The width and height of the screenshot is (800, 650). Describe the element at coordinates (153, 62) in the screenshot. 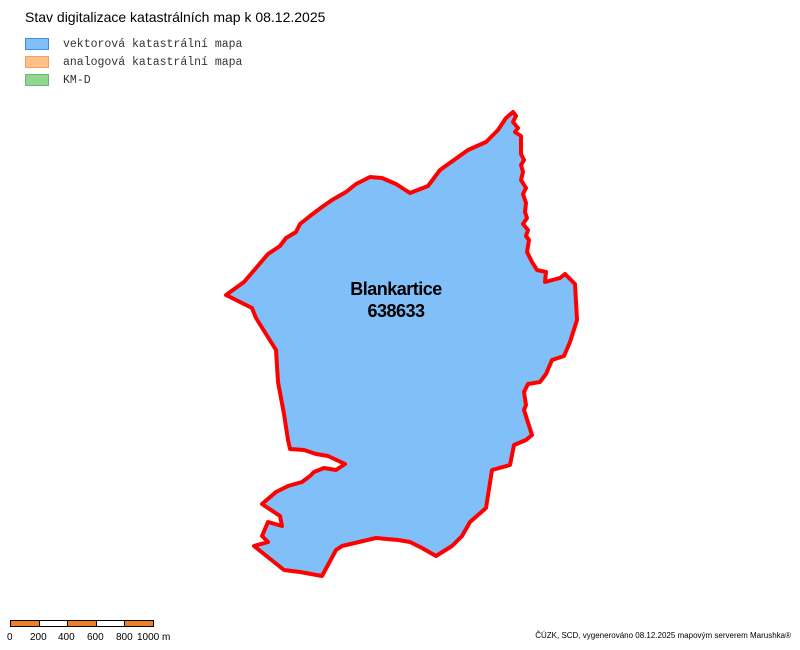

I see `legend-label: analogová katastrální mapa` at that location.